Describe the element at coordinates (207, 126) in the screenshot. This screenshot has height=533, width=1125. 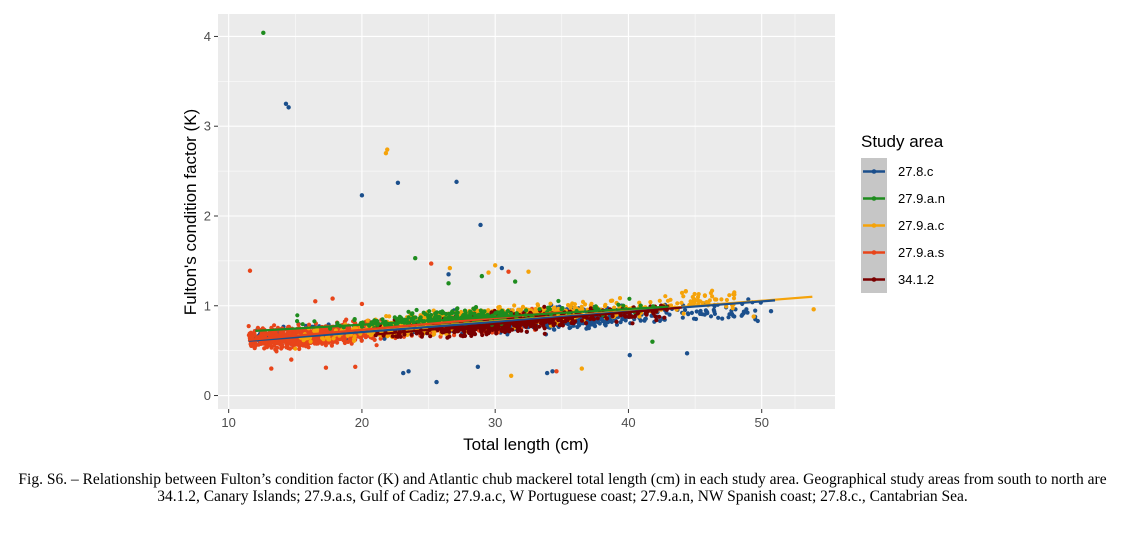
I see `y-tick-label: 3` at that location.